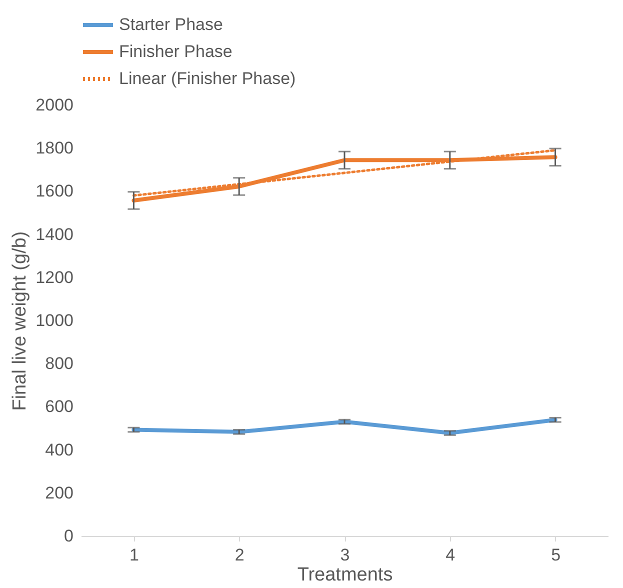  I want to click on y-axis-title: Final live weight (g/b), so click(20, 321).